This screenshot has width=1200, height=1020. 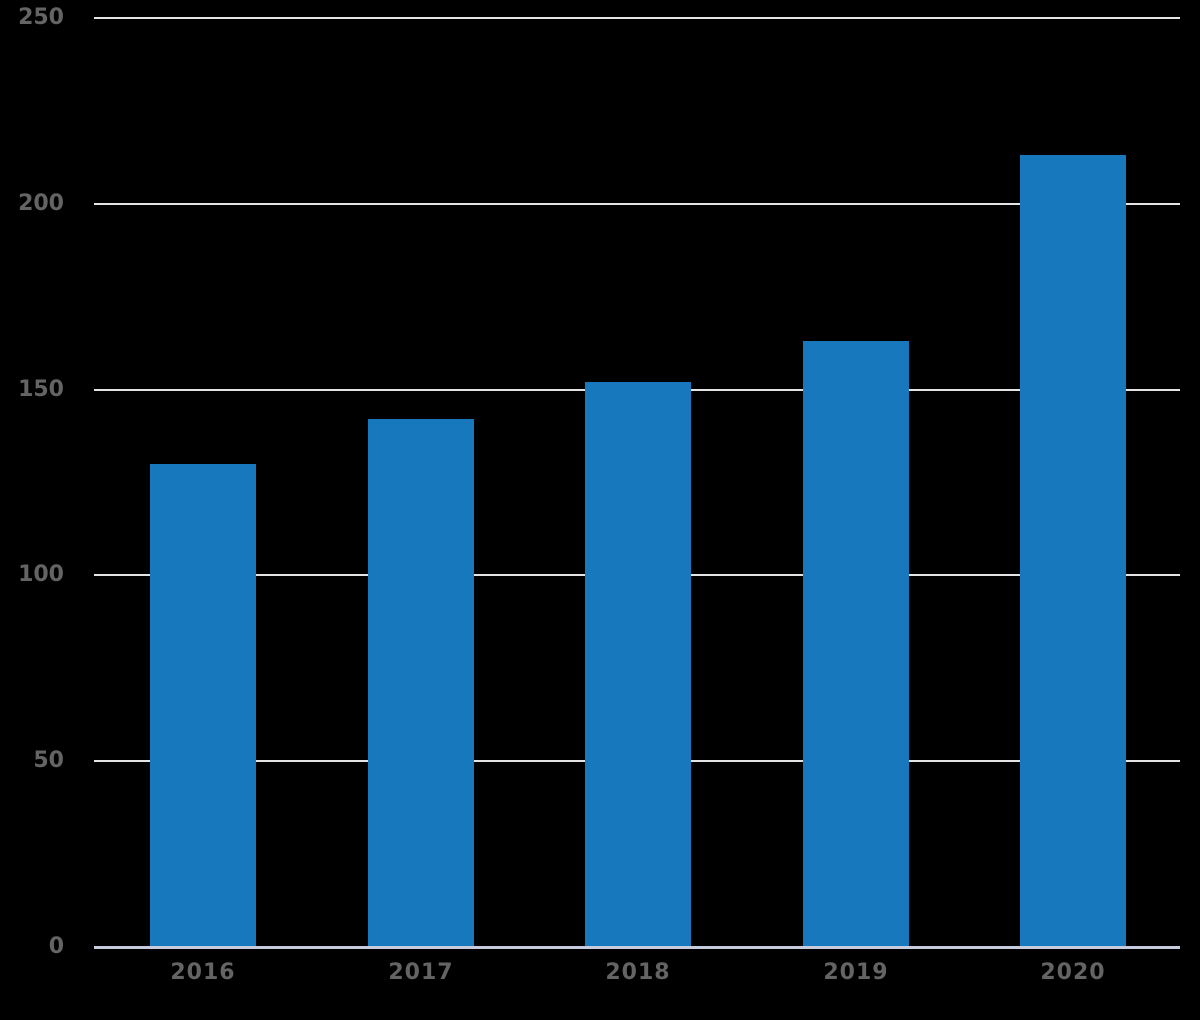 What do you see at coordinates (1073, 972) in the screenshot?
I see `x-tick-label-2020: 2020` at bounding box center [1073, 972].